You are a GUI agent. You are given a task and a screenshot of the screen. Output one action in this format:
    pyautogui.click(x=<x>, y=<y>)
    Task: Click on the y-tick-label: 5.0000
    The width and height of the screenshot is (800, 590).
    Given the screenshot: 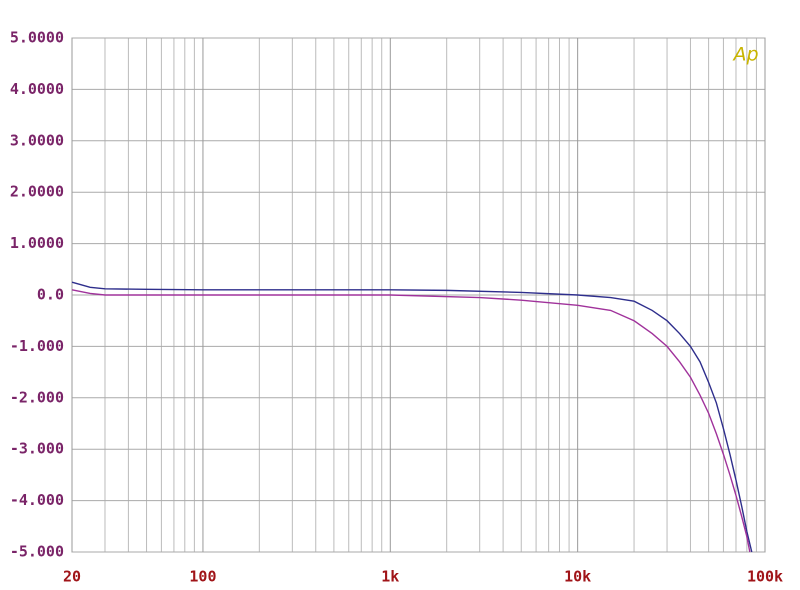 What is the action you would take?
    pyautogui.click(x=37, y=38)
    